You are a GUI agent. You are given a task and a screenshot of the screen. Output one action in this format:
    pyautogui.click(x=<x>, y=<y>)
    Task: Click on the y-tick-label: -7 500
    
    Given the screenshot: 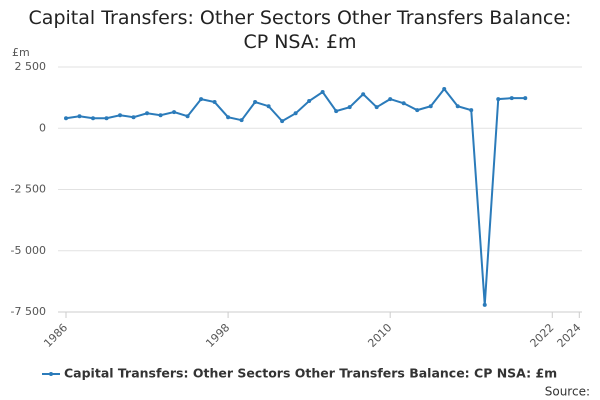 What is the action you would take?
    pyautogui.click(x=28, y=311)
    